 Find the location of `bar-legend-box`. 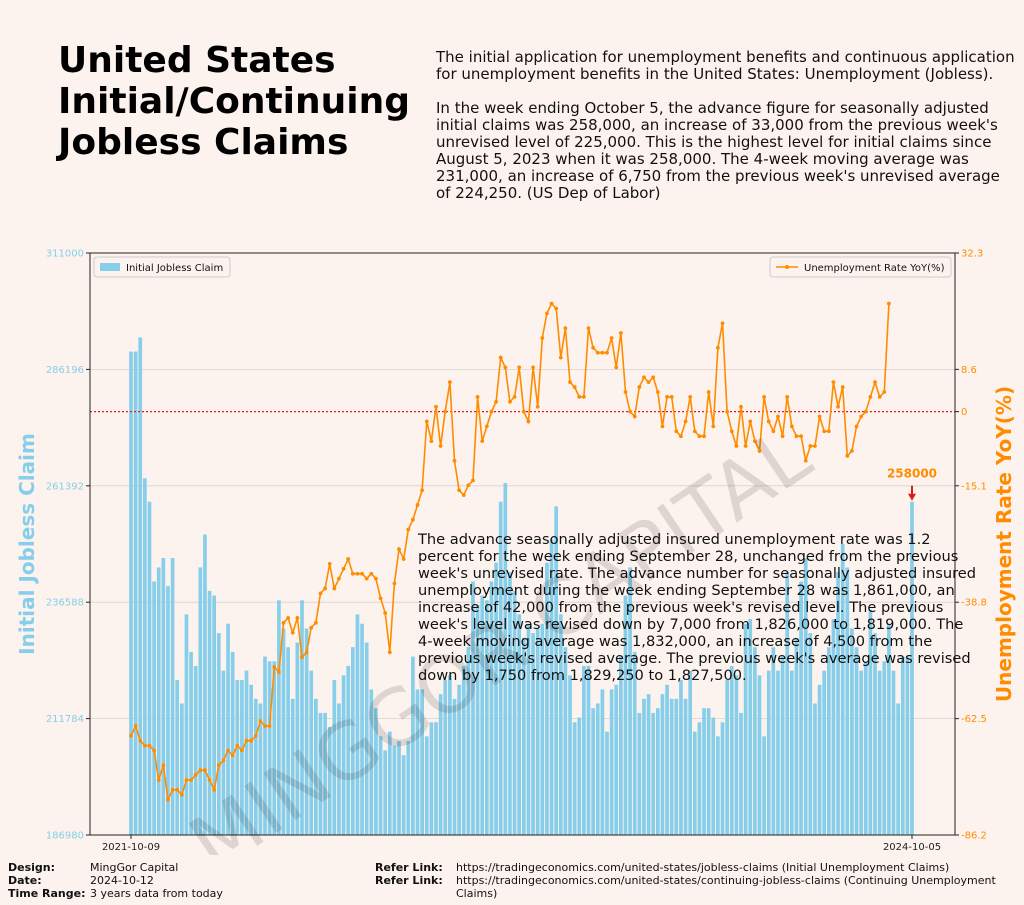

bar-legend-box is located at coordinates (162, 267).